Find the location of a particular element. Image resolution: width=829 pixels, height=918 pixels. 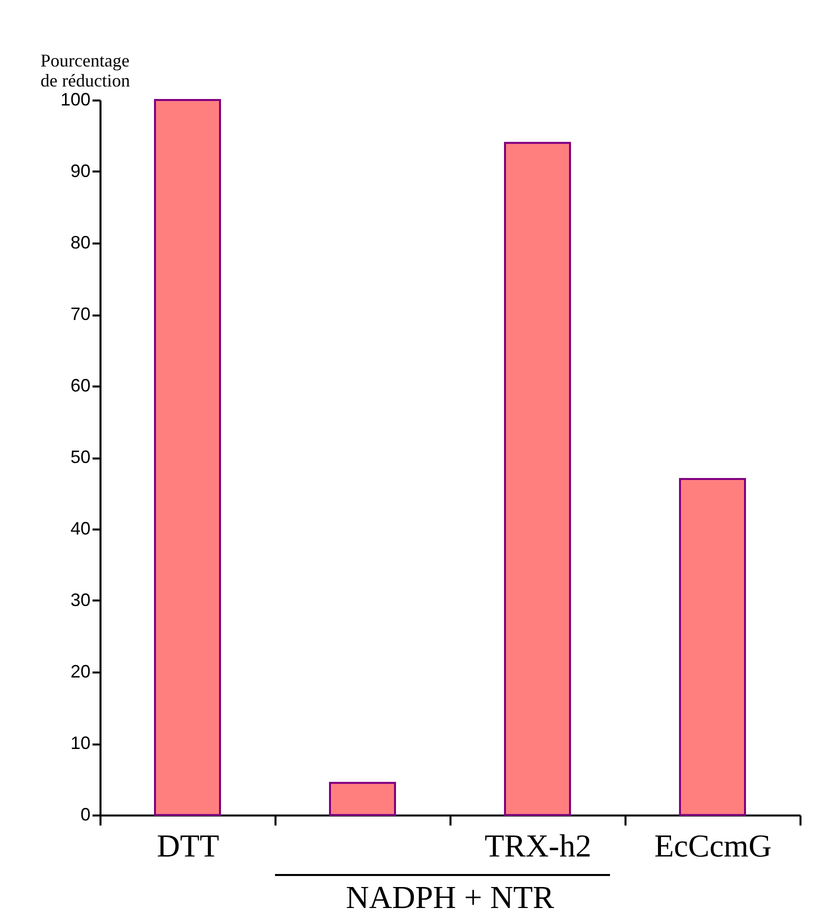

x-tick-label: DTT is located at coordinates (188, 846).